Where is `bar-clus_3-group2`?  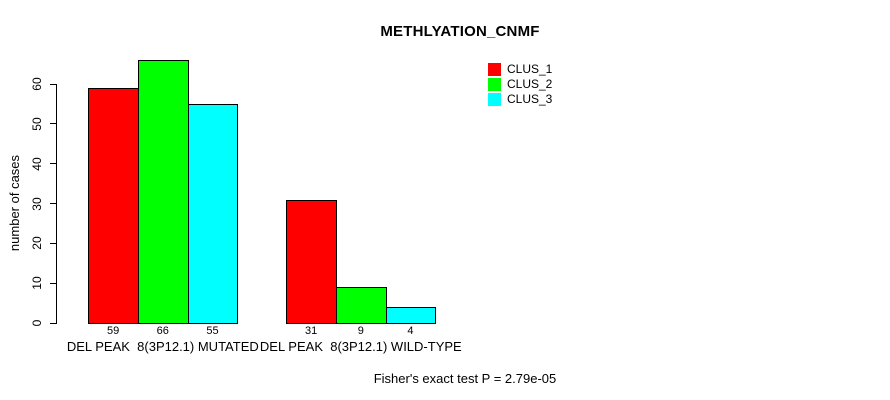
bar-clus_3-group2 is located at coordinates (411, 315).